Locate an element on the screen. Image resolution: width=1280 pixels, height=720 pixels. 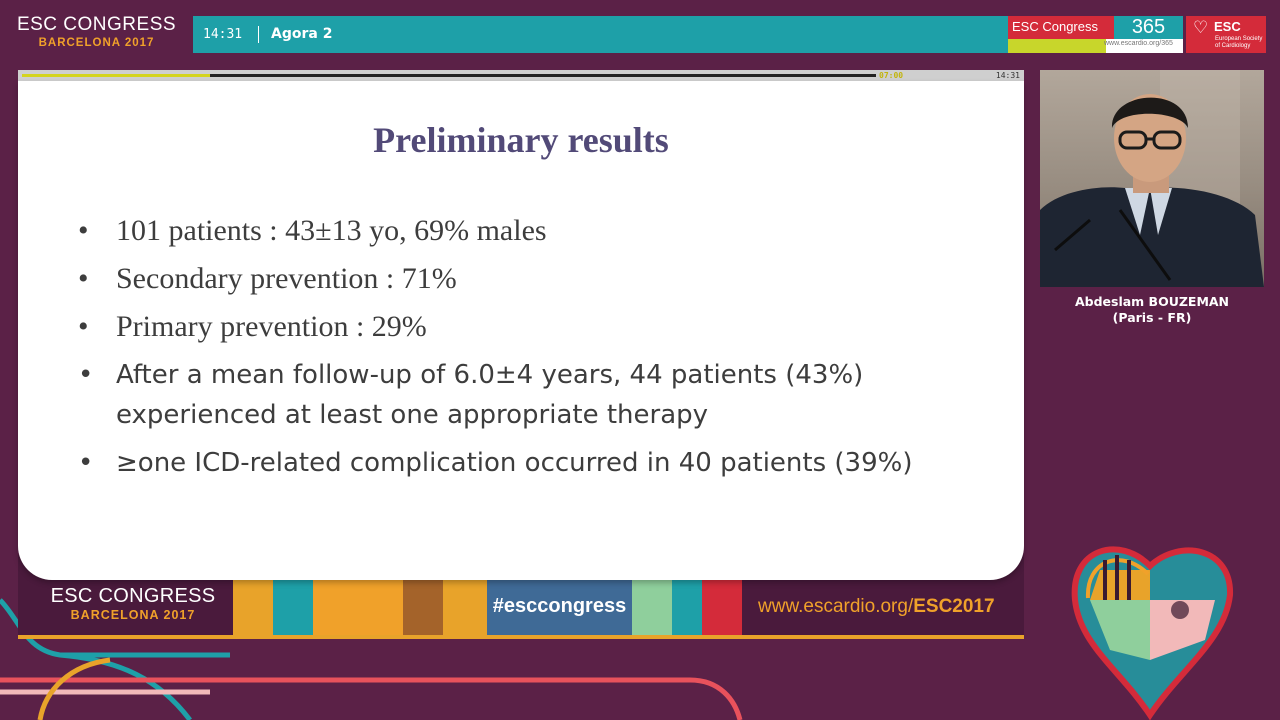
banner-website: www.escardio.org/ESC2017 is located at coordinates (876, 607).